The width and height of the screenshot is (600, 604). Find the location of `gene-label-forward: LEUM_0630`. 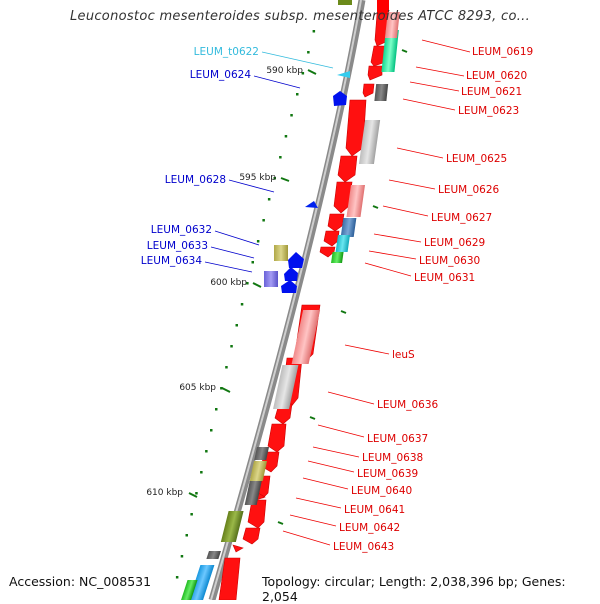

gene-label-forward: LEUM_0630 is located at coordinates (449, 261).